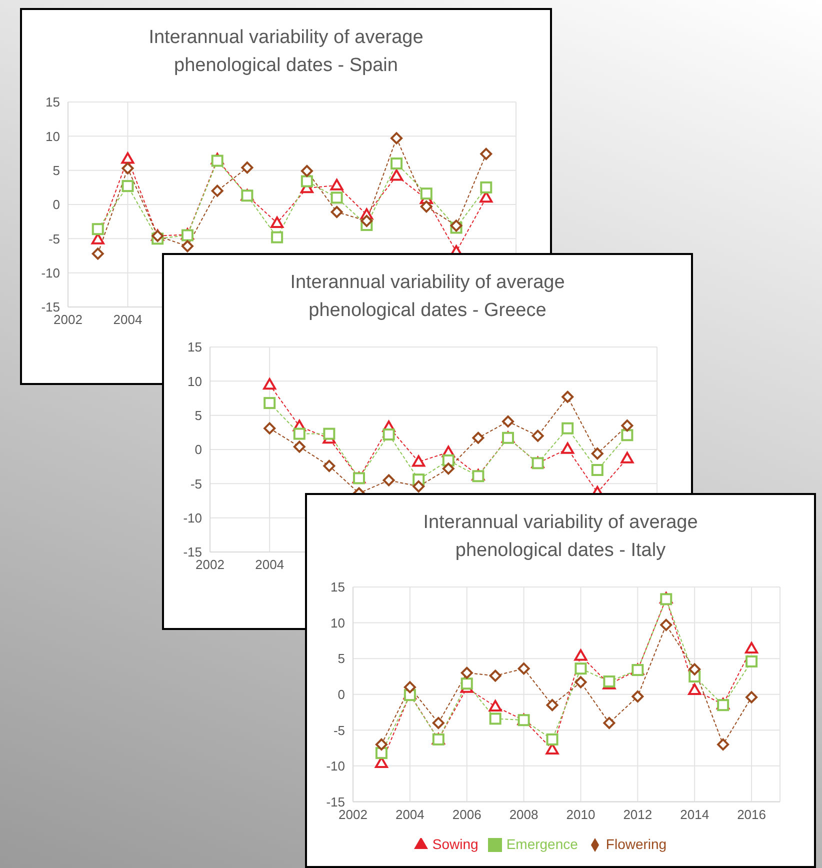 The image size is (822, 868). Describe the element at coordinates (560, 537) in the screenshot. I see `chart-title: Interannual variability of average phenological dates - Italy` at that location.